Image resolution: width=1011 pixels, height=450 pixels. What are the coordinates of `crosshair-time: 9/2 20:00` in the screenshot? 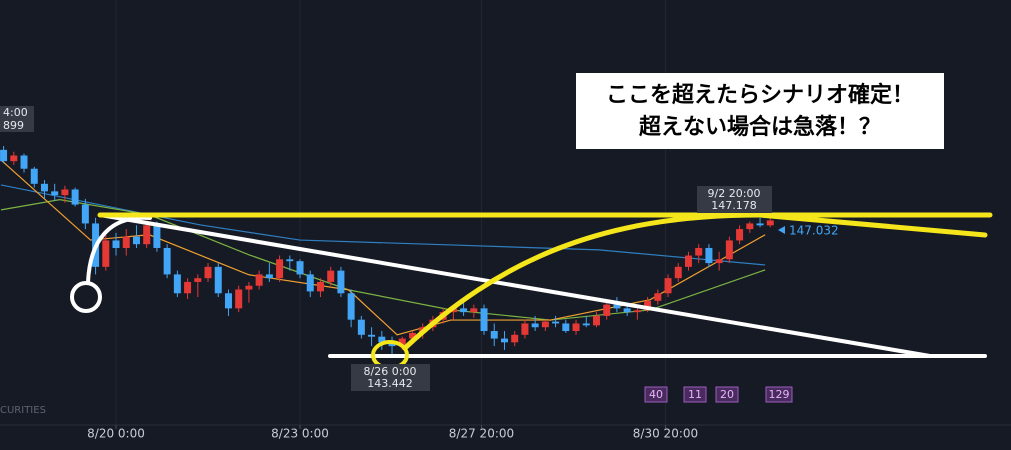 It's located at (734, 193).